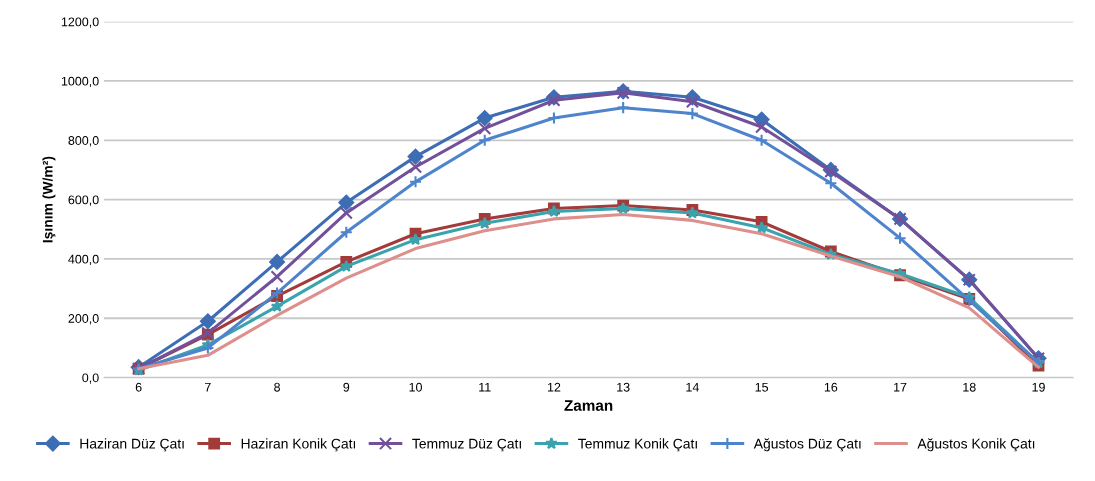  Describe the element at coordinates (976, 445) in the screenshot. I see `legend-label: Ağustos Konik Çatı` at that location.